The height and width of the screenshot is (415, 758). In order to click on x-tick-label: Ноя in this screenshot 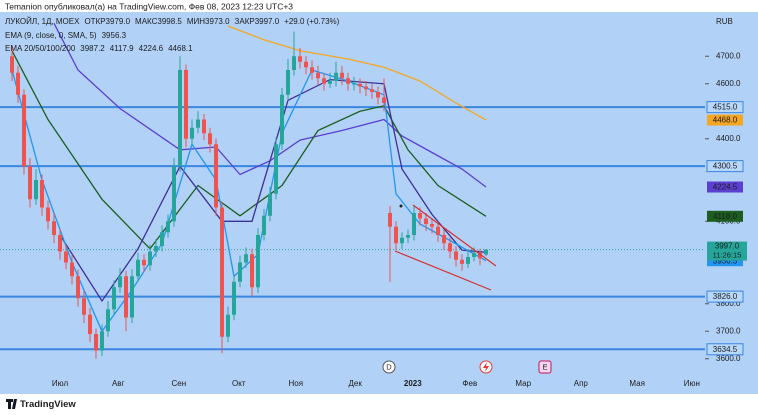, I will do `click(296, 383)`.